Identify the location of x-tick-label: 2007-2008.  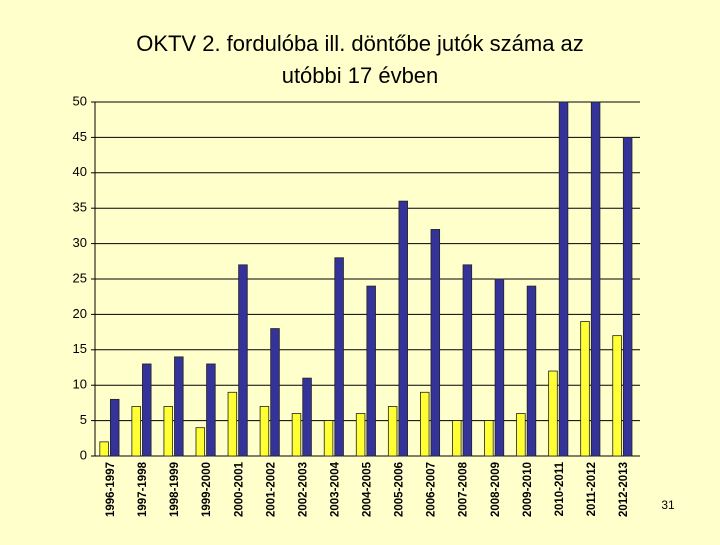
(464, 489).